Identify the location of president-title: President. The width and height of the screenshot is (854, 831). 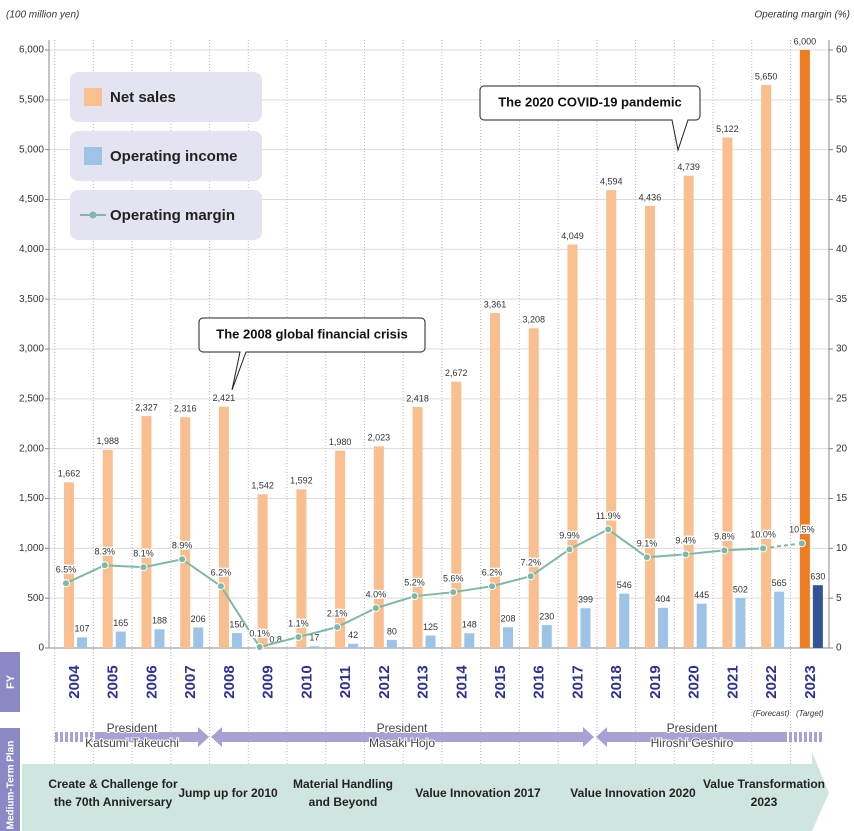
(132, 728).